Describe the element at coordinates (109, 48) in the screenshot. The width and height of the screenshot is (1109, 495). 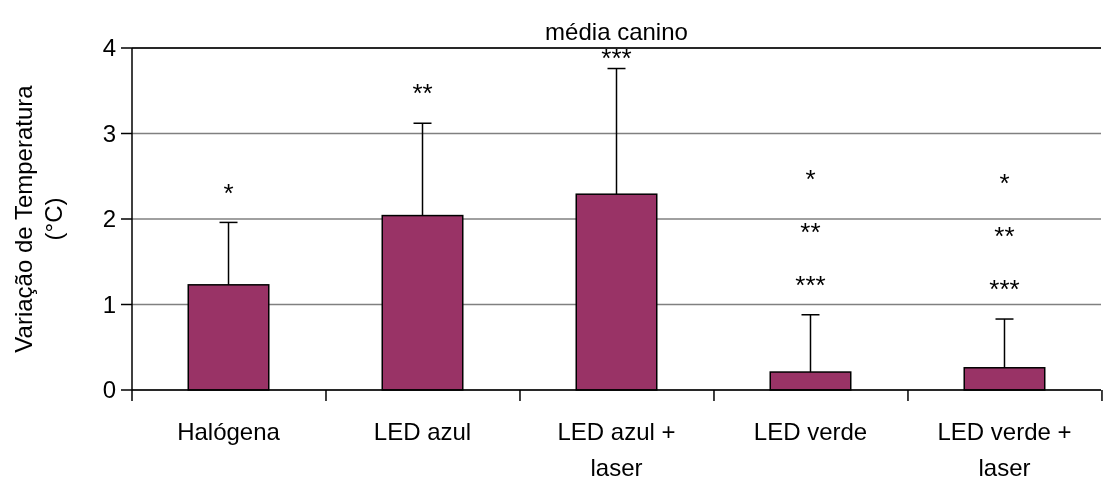
I see `y-tick-label: 4` at that location.